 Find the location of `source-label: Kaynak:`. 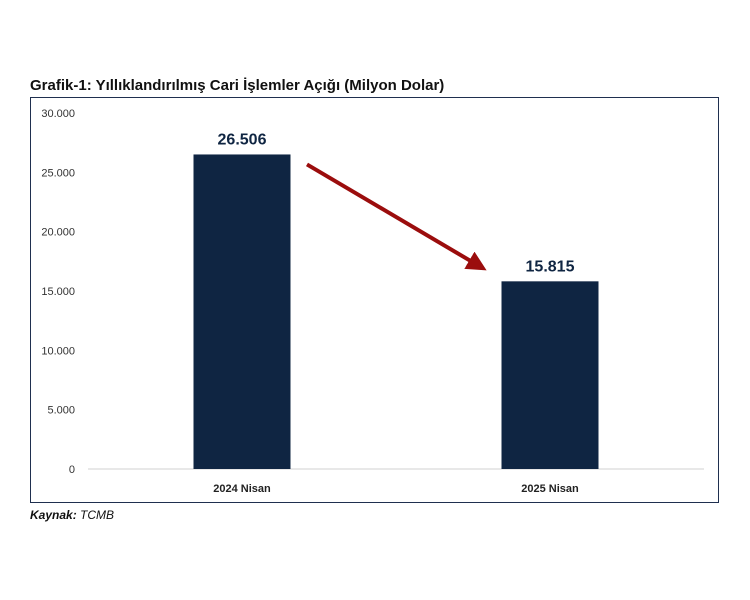

source-label: Kaynak: is located at coordinates (53, 515).